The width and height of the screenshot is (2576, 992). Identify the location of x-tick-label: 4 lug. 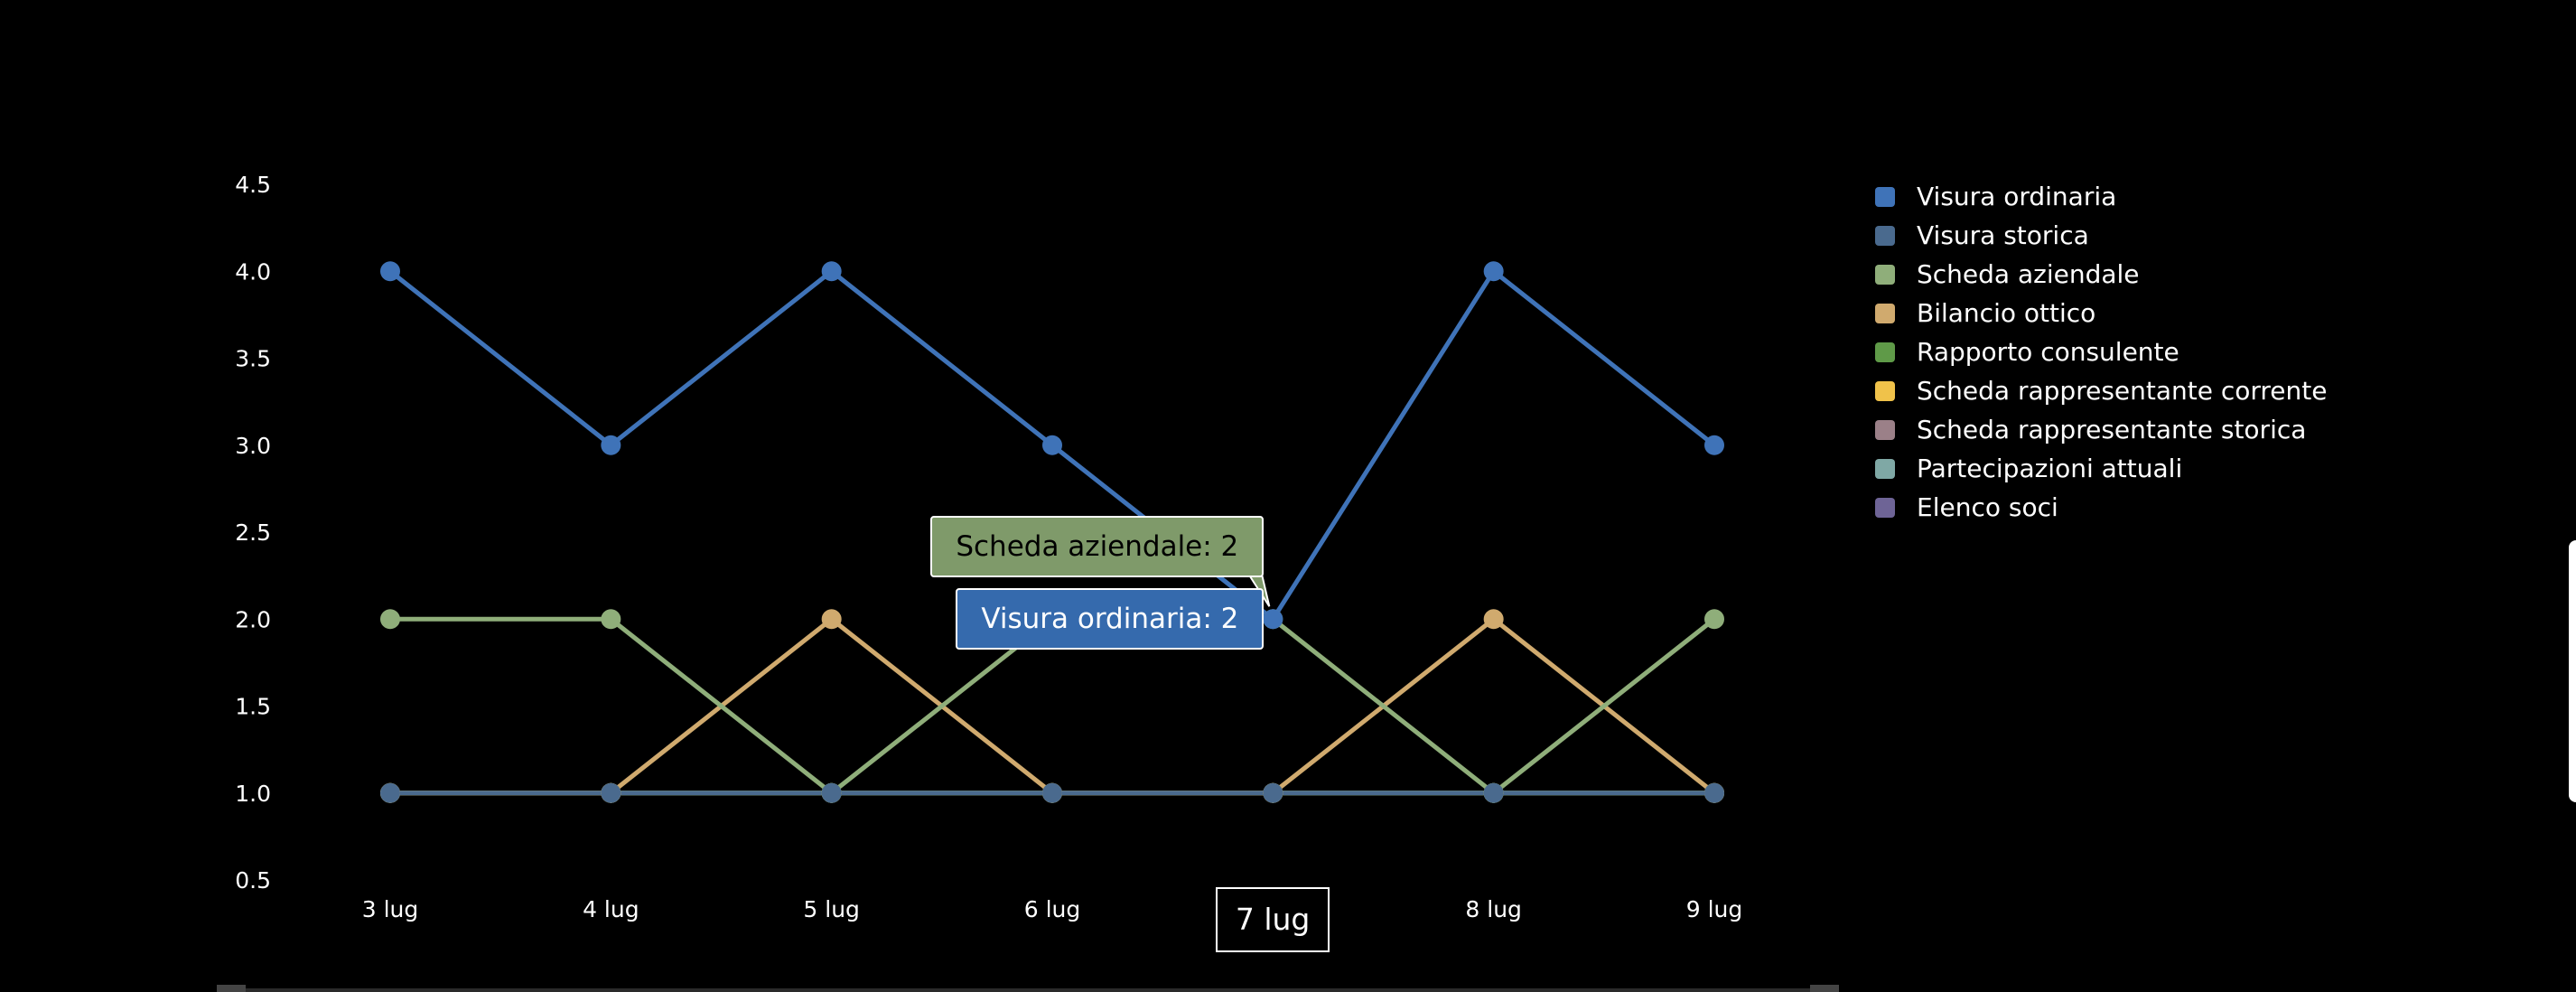
(611, 909).